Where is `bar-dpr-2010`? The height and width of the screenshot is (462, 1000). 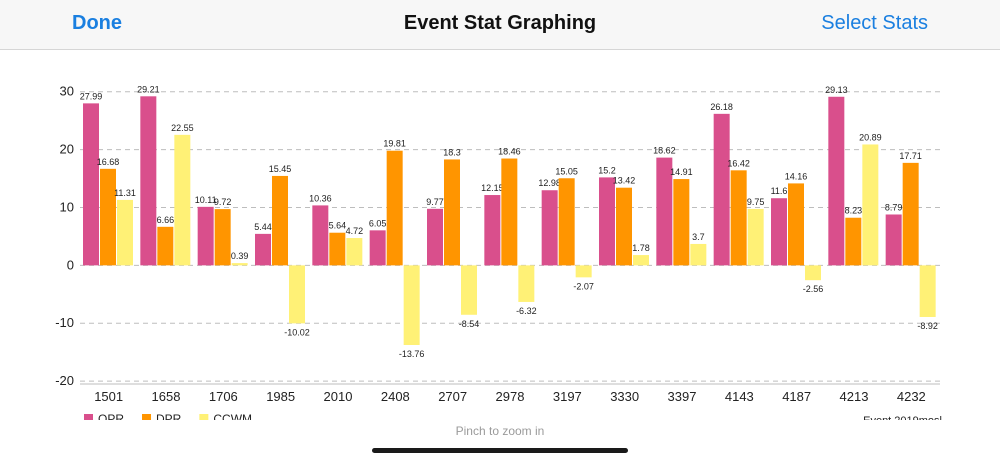
bar-dpr-2010 is located at coordinates (337, 249).